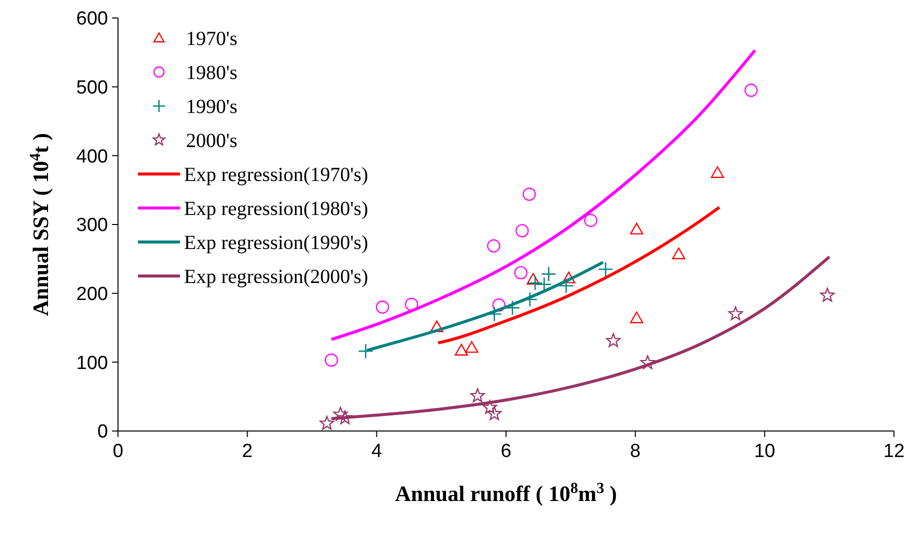 The image size is (918, 533). I want to click on legend-label: Exp regression(2000's), so click(276, 277).